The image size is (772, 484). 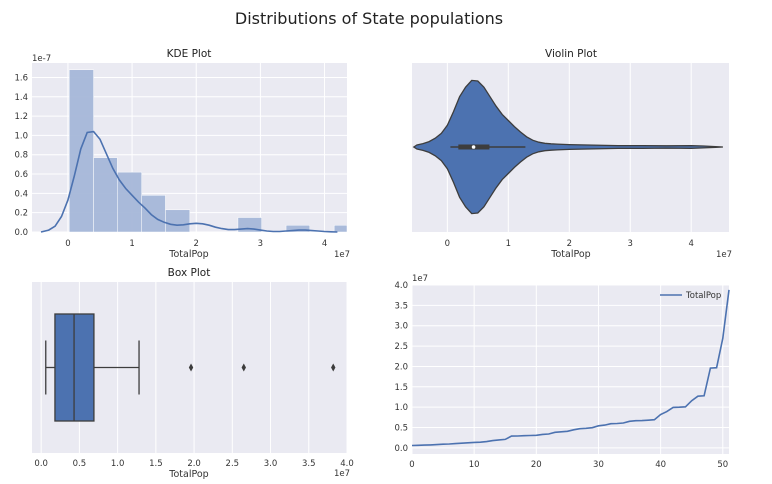 I want to click on box-xtick-label: 0.0, so click(x=41, y=464).